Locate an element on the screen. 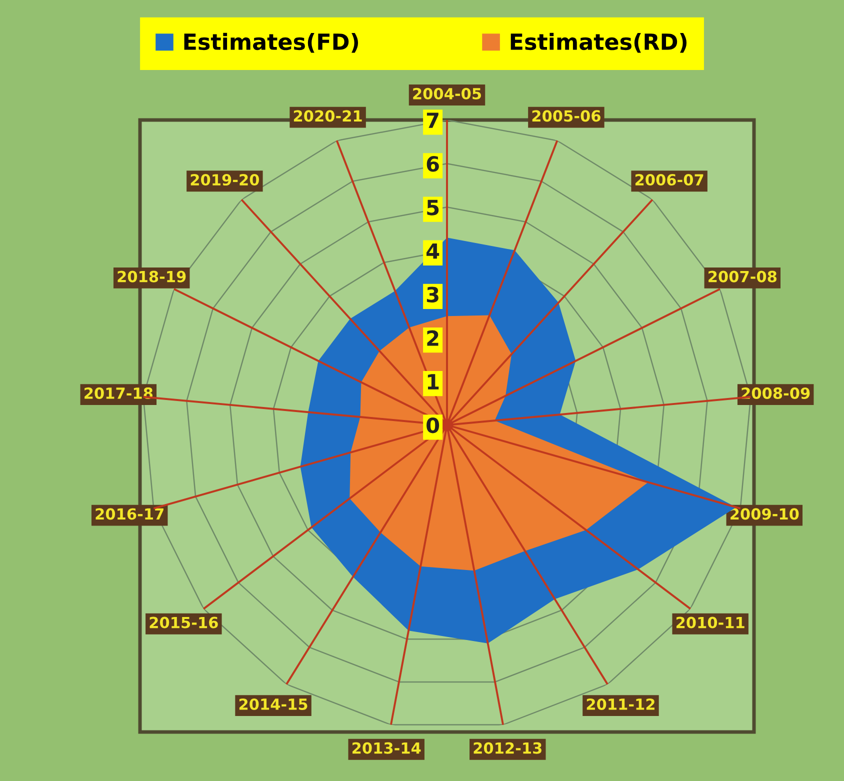 This screenshot has width=844, height=781. spoke-label: 2014-15 is located at coordinates (273, 704).